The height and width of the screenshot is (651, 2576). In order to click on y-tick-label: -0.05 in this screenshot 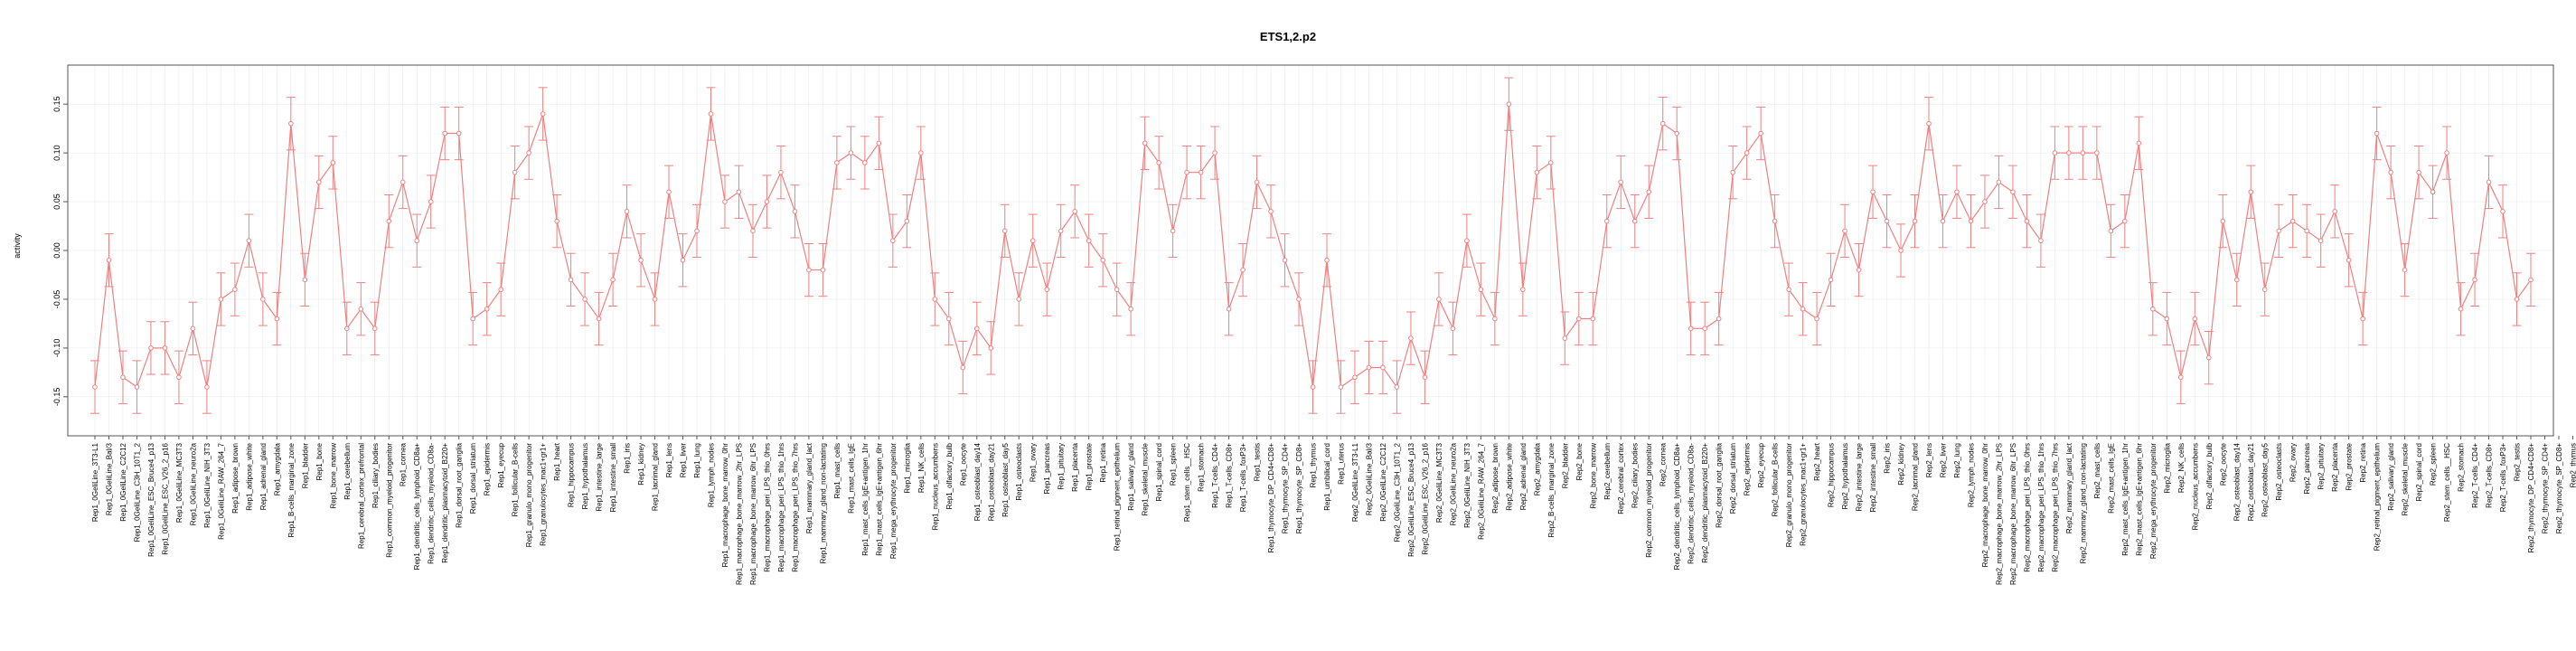, I will do `click(57, 299)`.